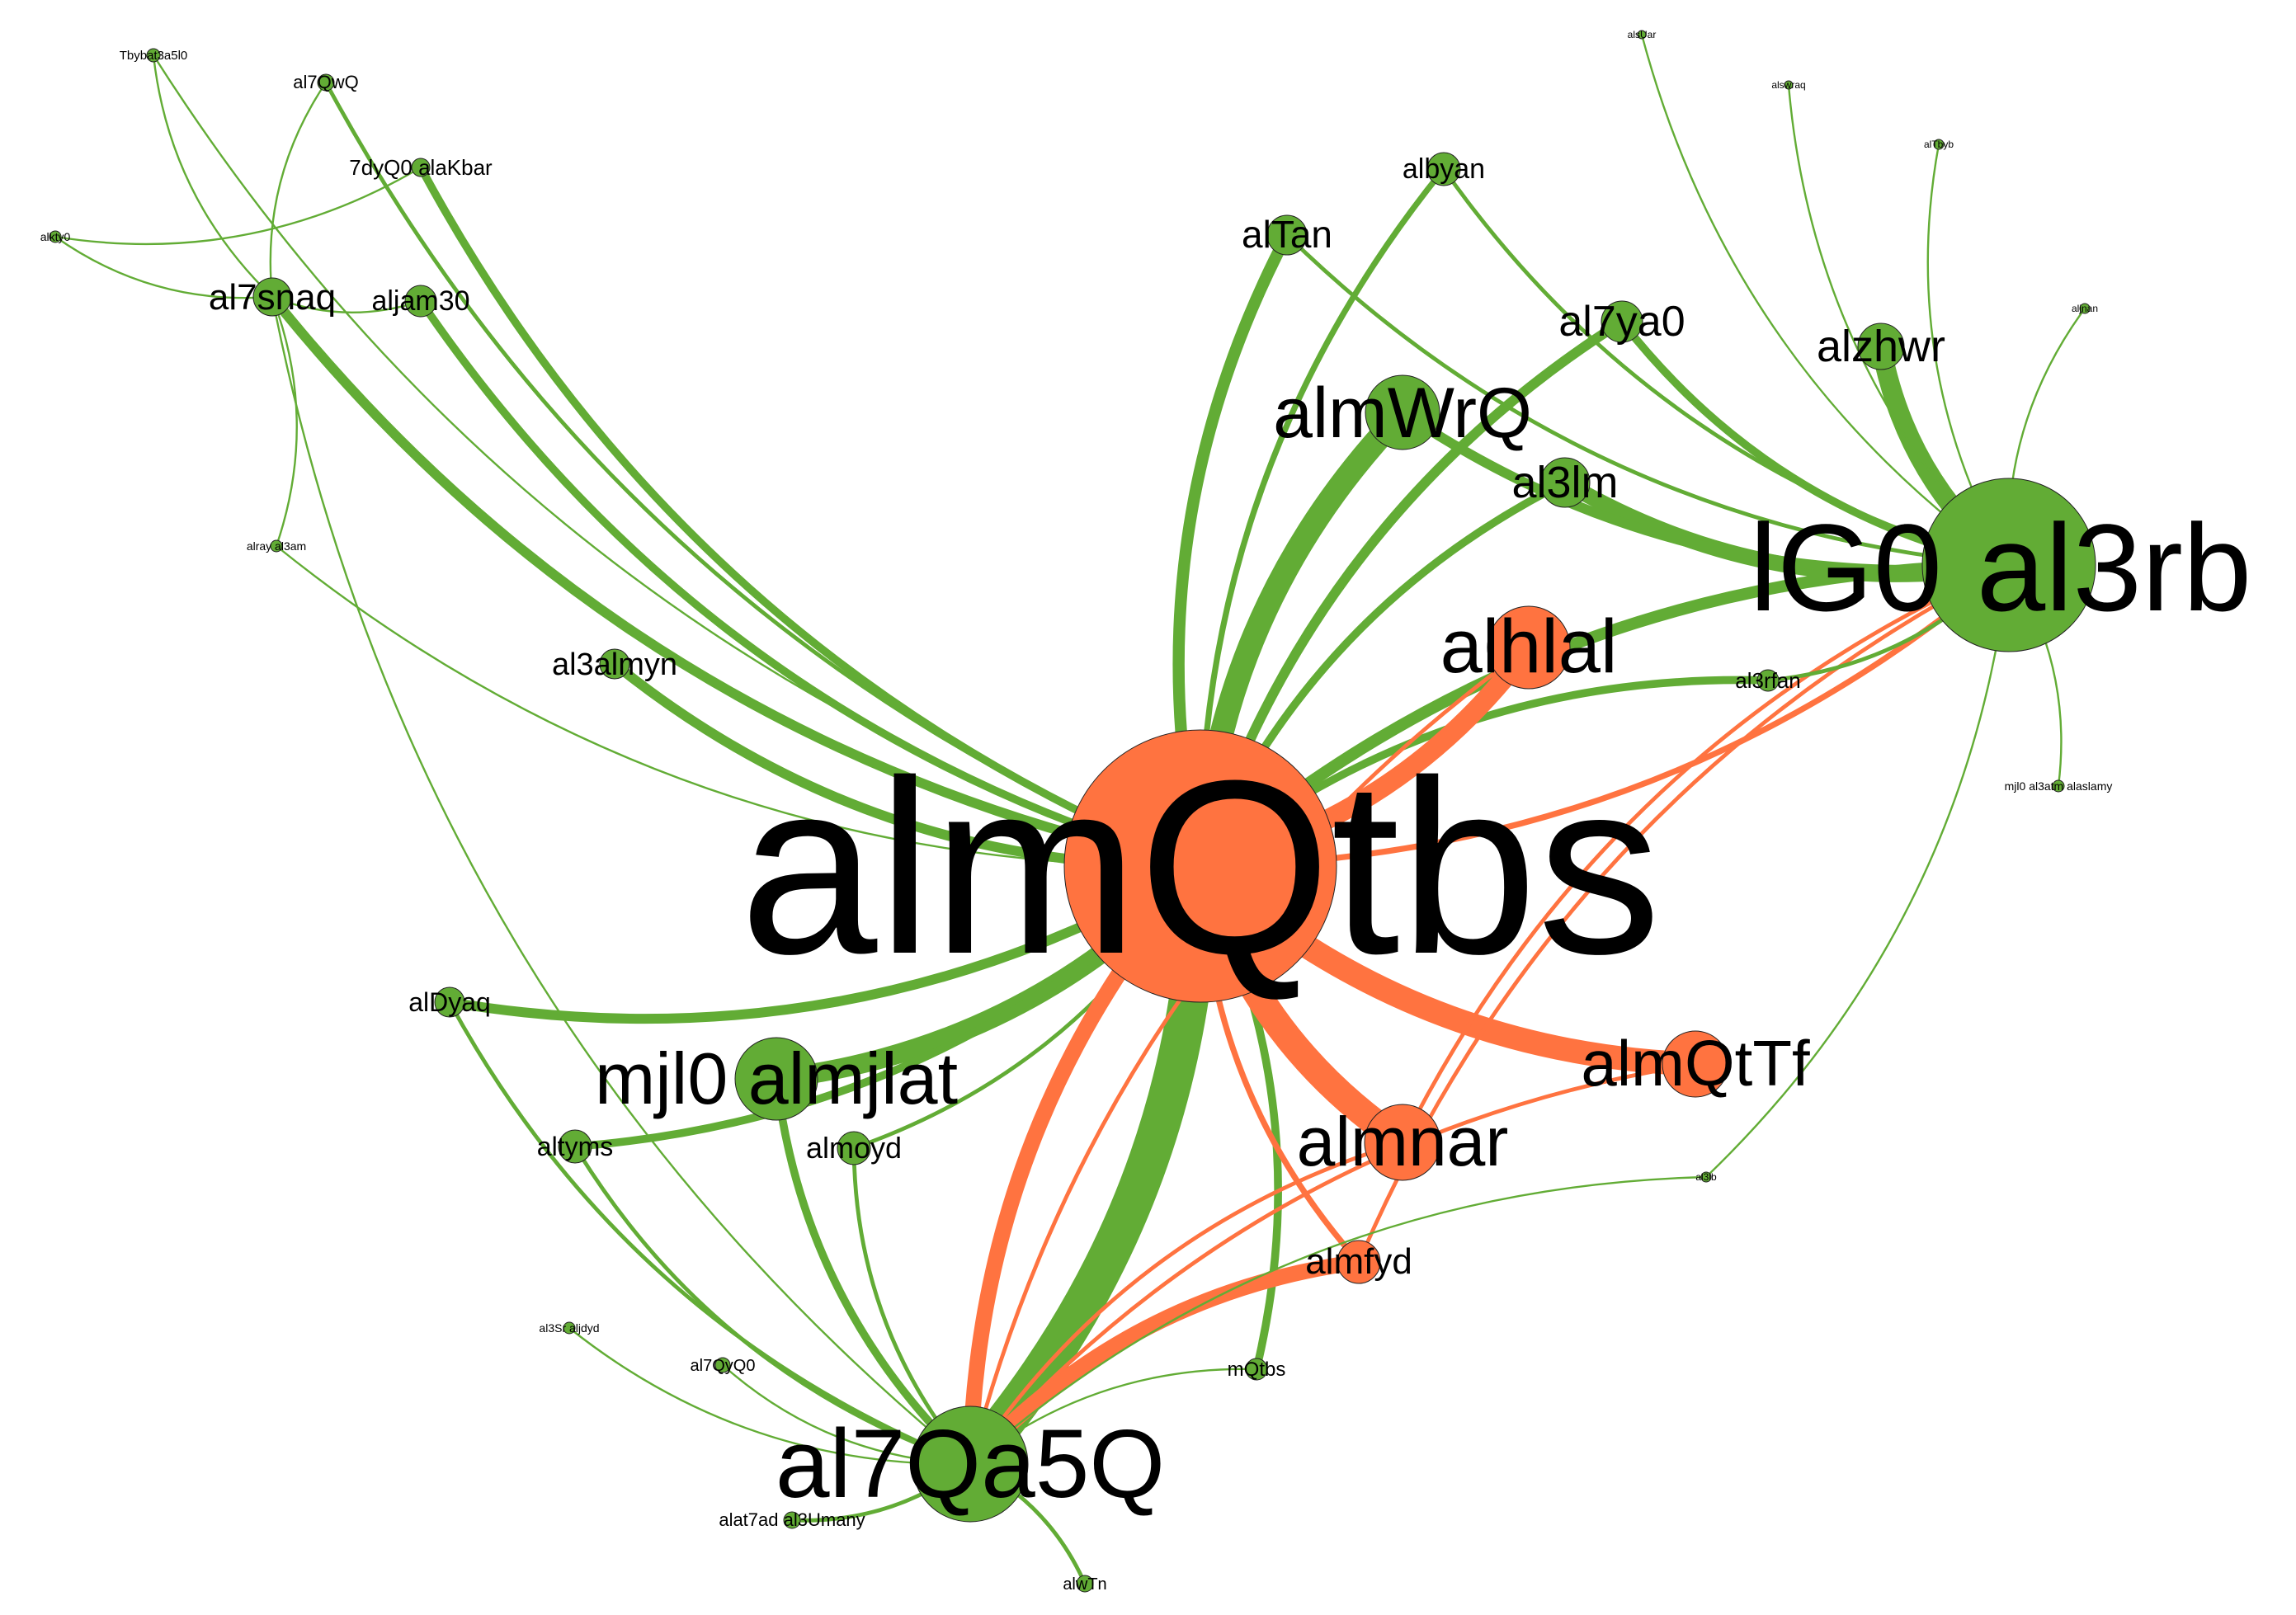  Describe the element at coordinates (1857, 871) in the screenshot. I see `edge-al3lb-lg0` at that location.